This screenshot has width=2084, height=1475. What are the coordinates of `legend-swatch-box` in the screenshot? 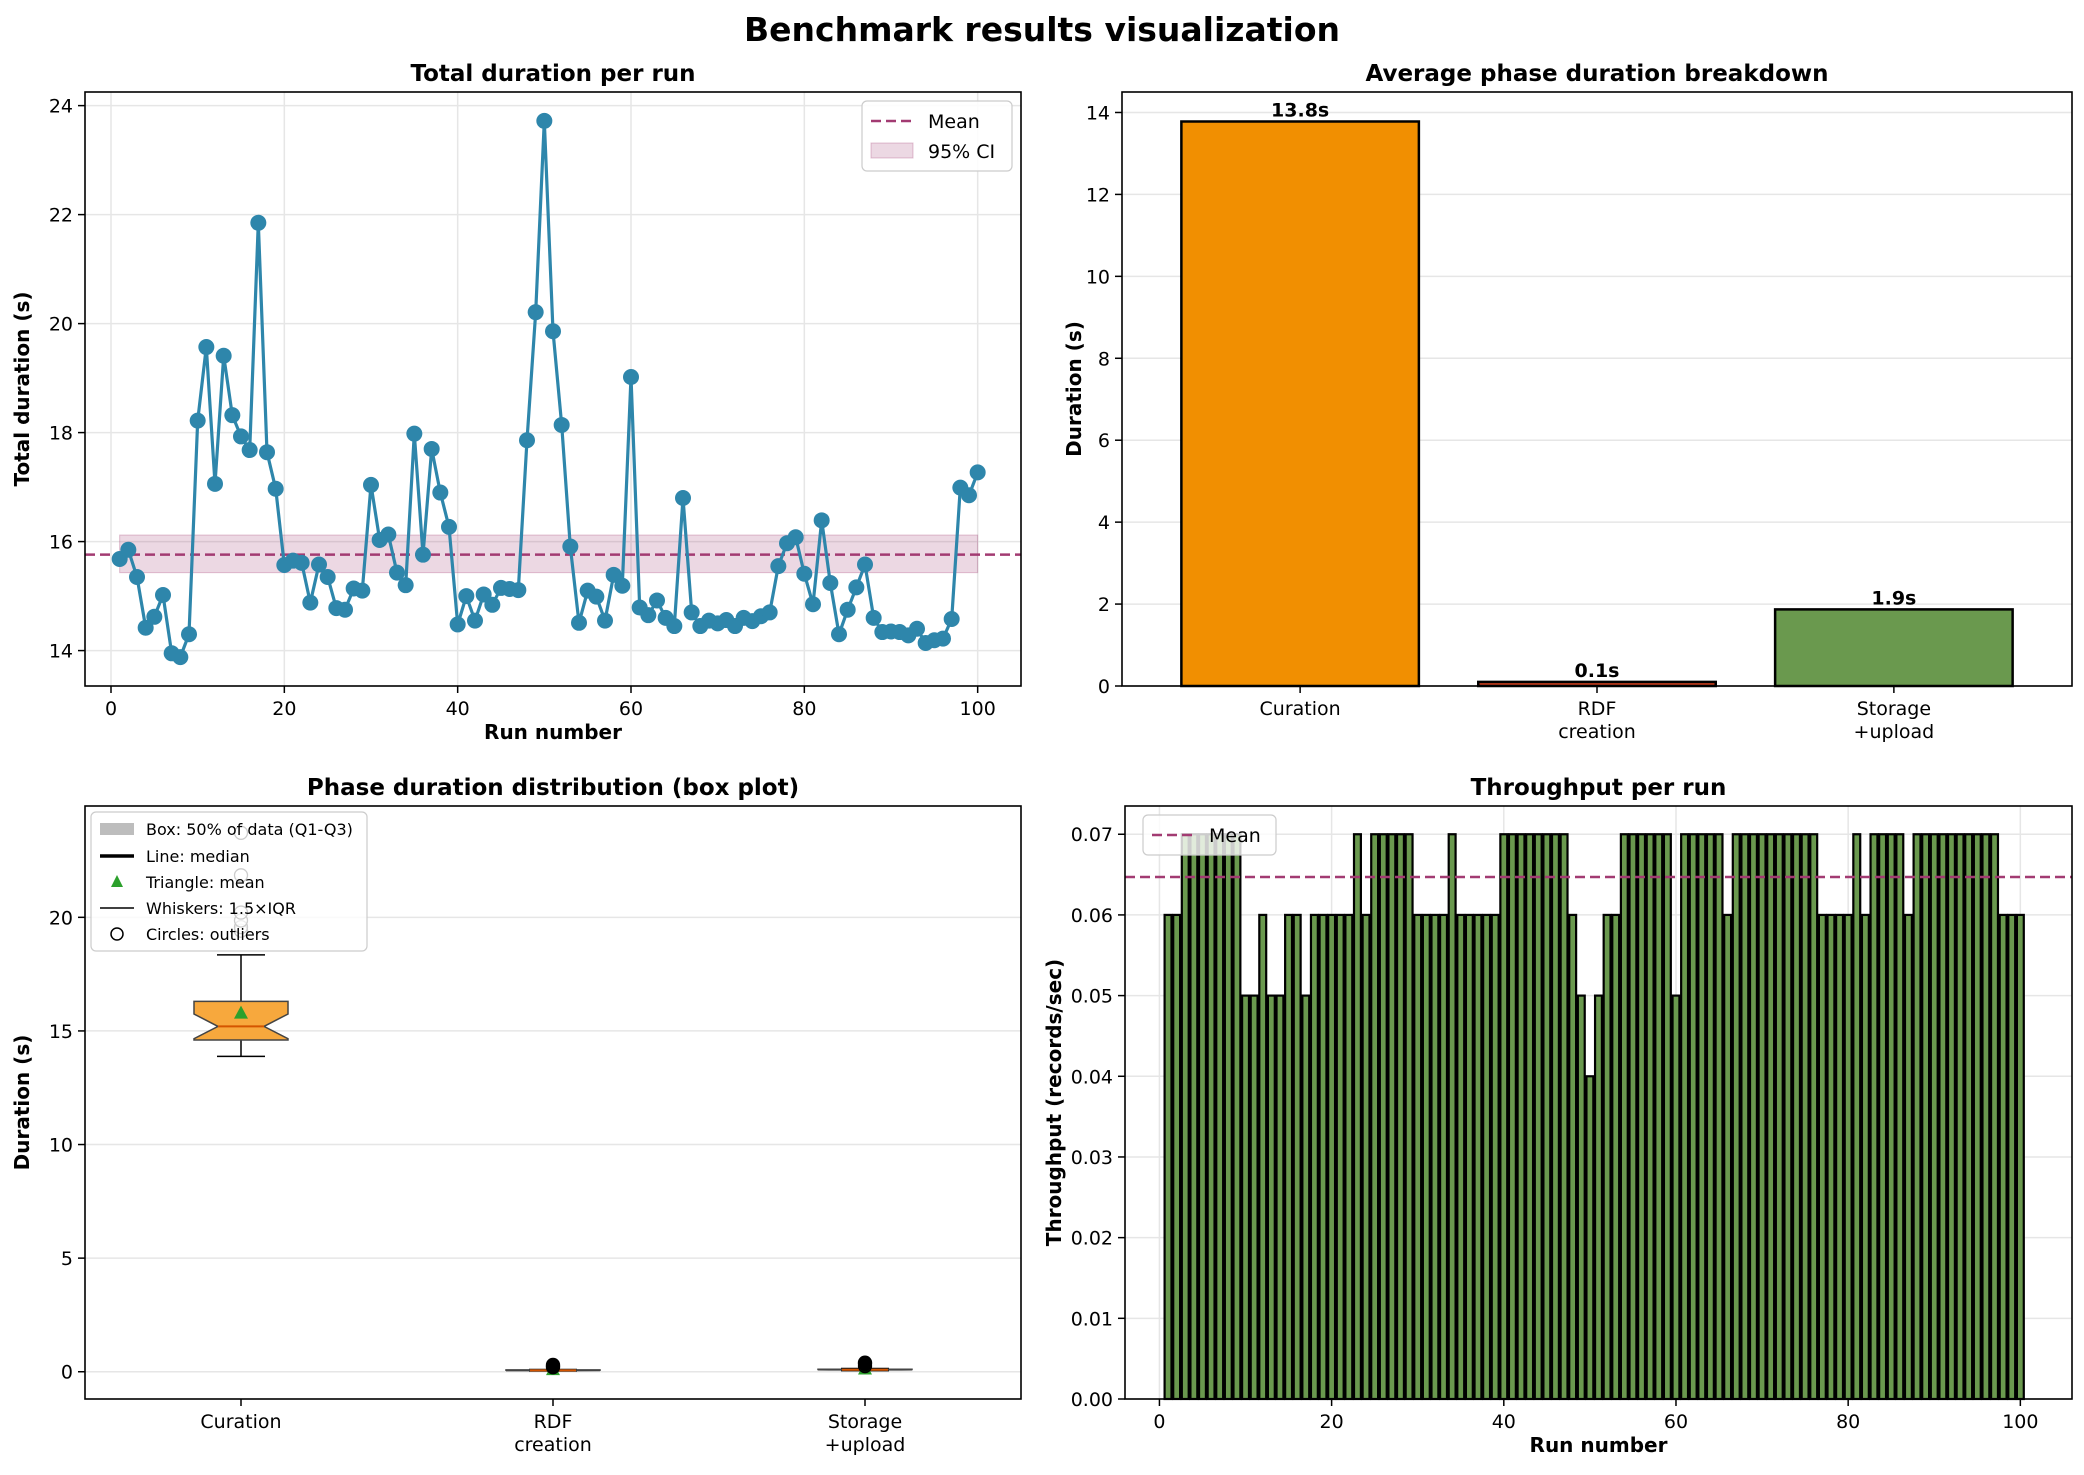 It's located at (117, 829).